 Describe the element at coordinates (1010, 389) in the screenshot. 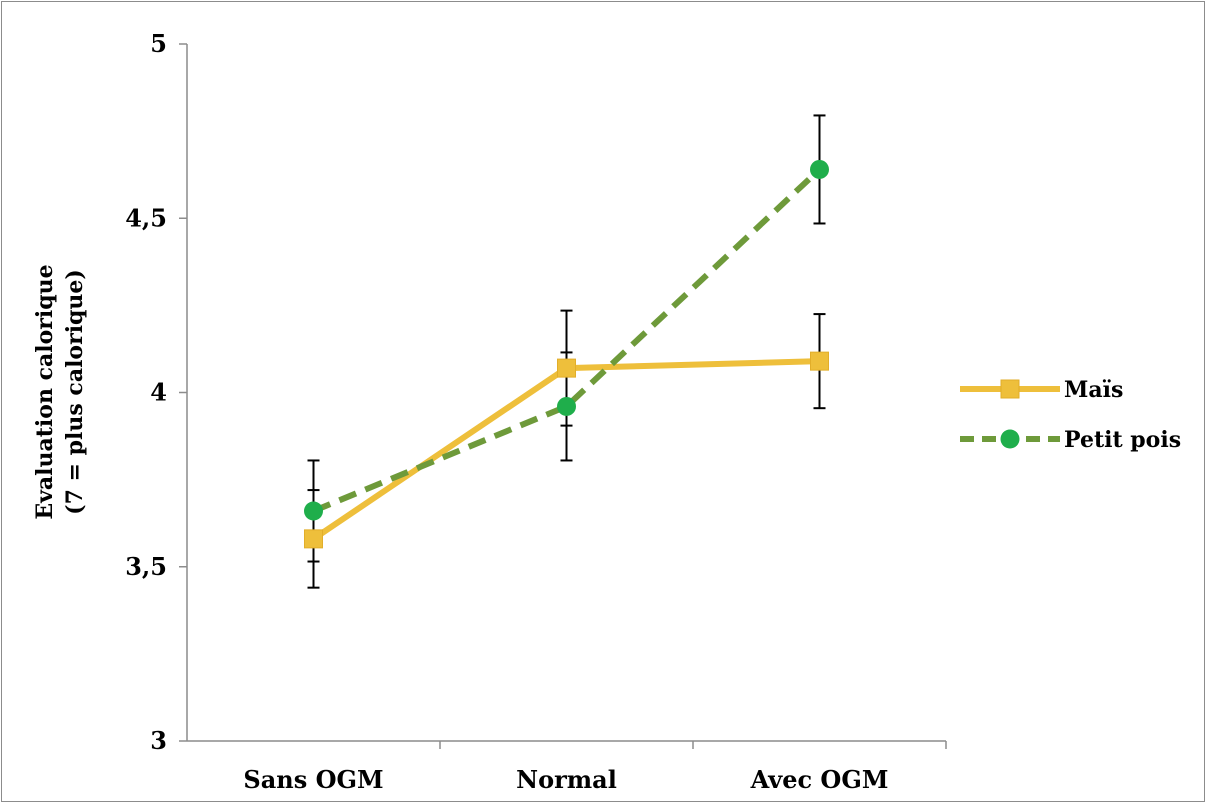

I see `legend-marker-square` at that location.